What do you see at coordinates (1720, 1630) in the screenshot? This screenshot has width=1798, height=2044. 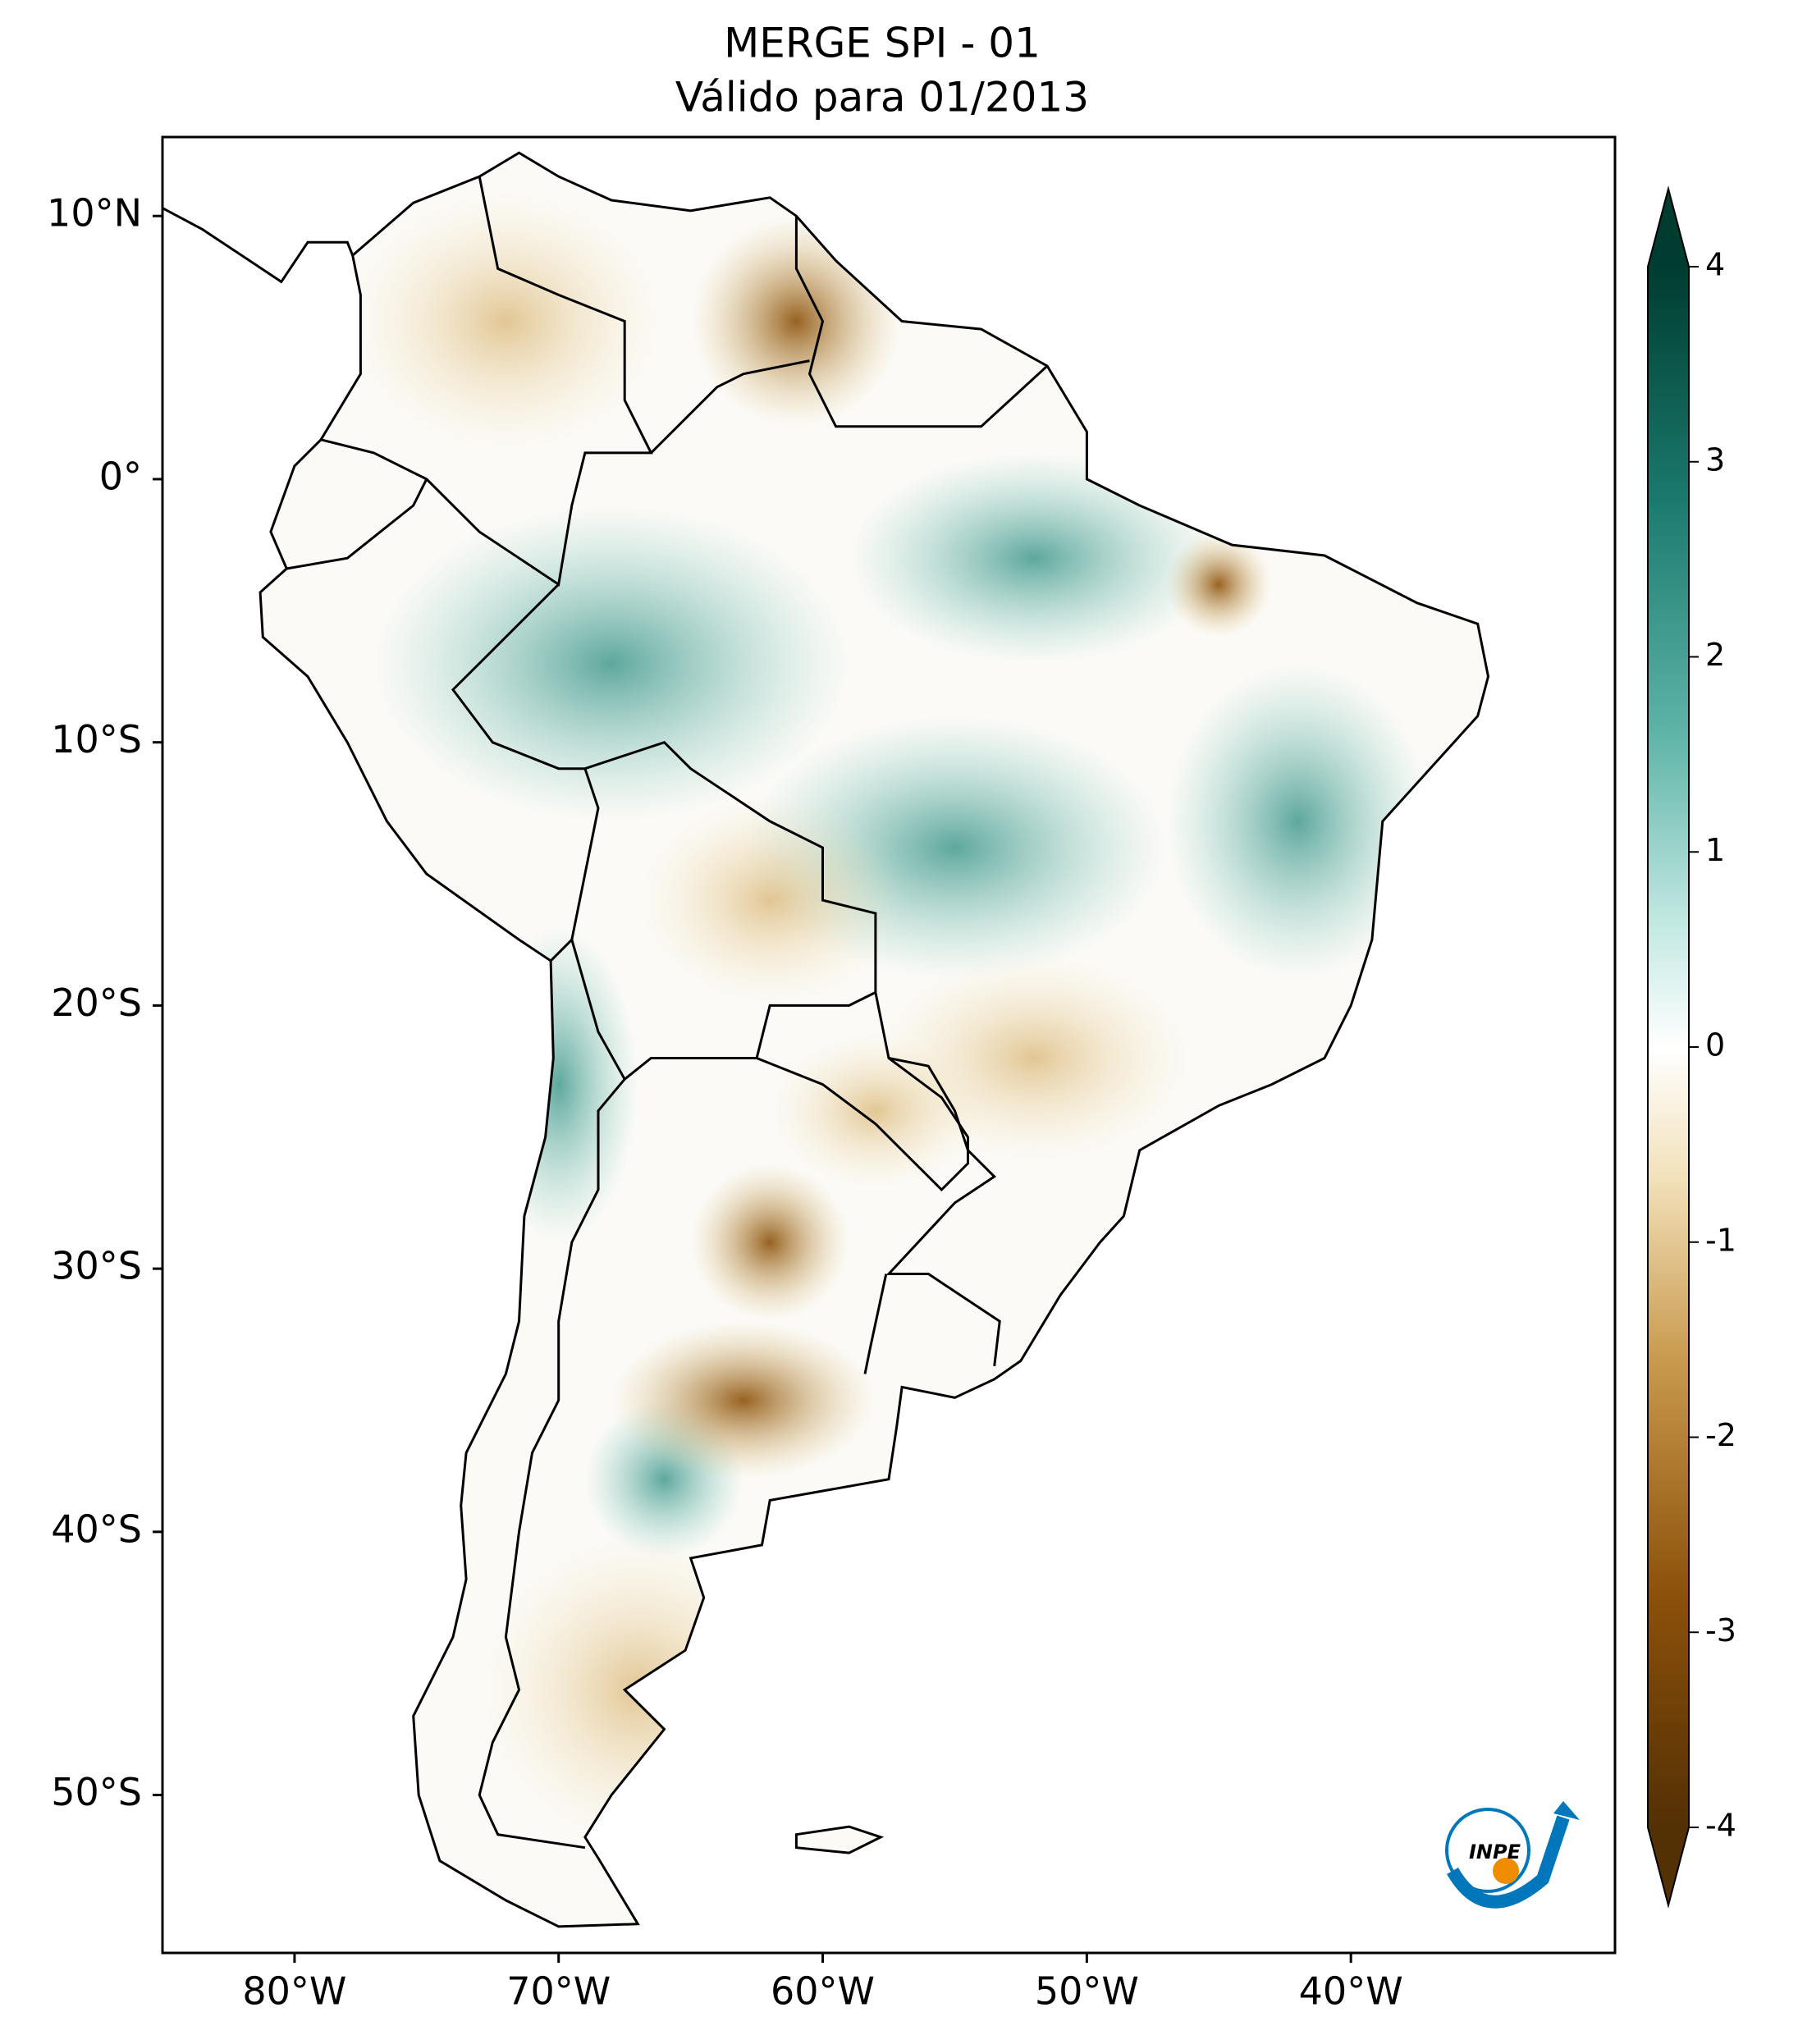 I see `colorbar-tick-label: -3` at bounding box center [1720, 1630].